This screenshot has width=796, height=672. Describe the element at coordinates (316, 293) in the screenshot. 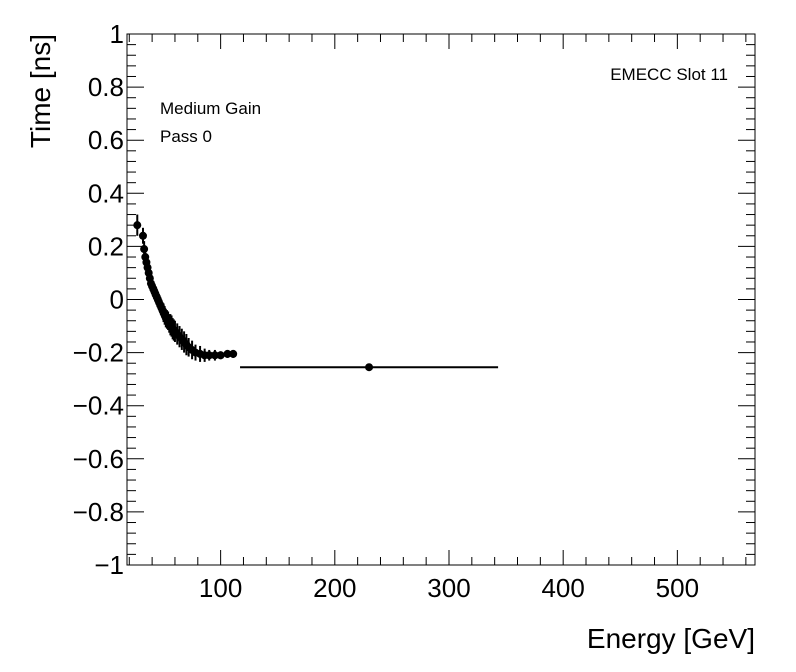

I see `data-series` at that location.